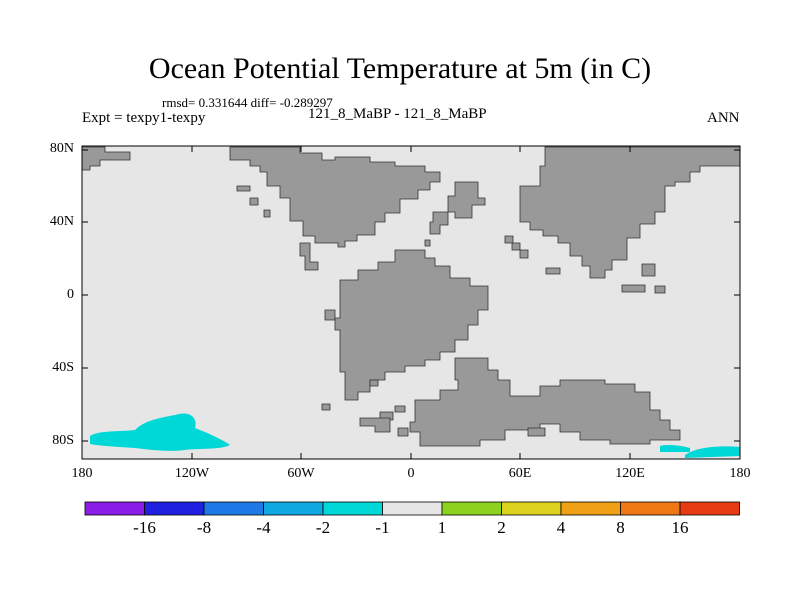 This screenshot has width=800, height=600. I want to click on cyan-anomaly-regions, so click(415, 435).